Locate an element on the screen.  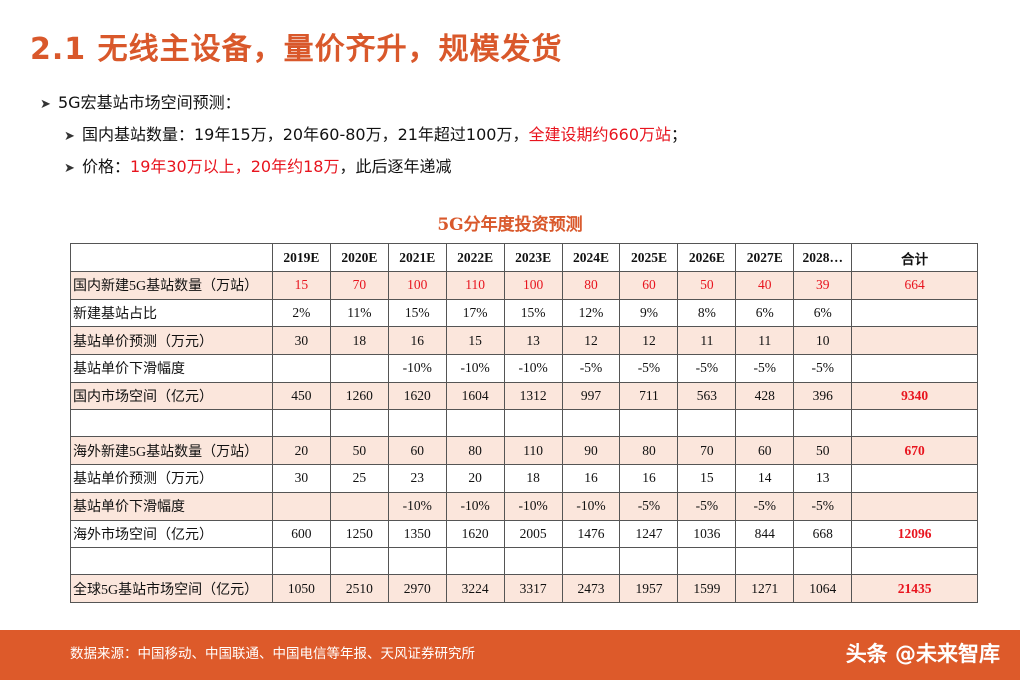
table-row: 基站单价下滑幅度 -10% -10% -10% -10% -5% -5% -5% -5% is located at coordinates (524, 506).